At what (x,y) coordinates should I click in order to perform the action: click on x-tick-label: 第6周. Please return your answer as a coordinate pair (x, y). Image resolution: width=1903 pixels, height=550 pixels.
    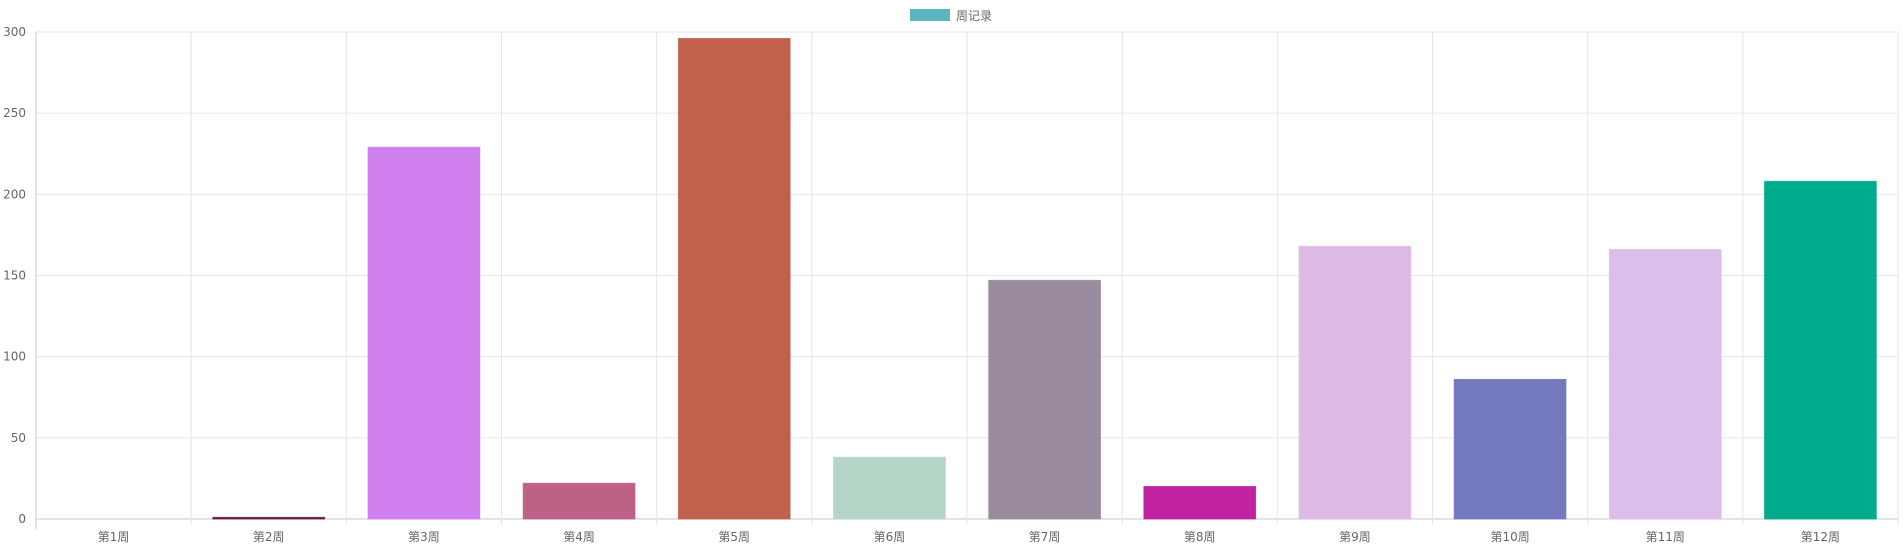
    Looking at the image, I should click on (890, 537).